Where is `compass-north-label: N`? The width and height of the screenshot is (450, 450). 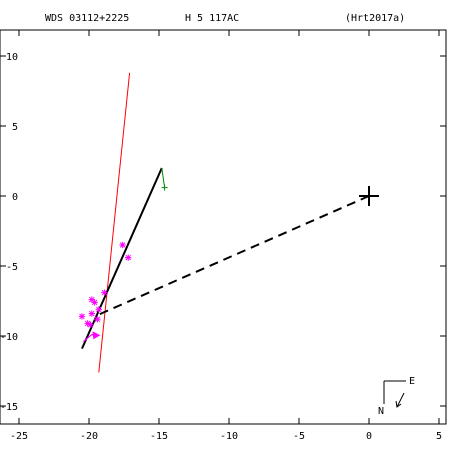
compass-north-label: N is located at coordinates (381, 411).